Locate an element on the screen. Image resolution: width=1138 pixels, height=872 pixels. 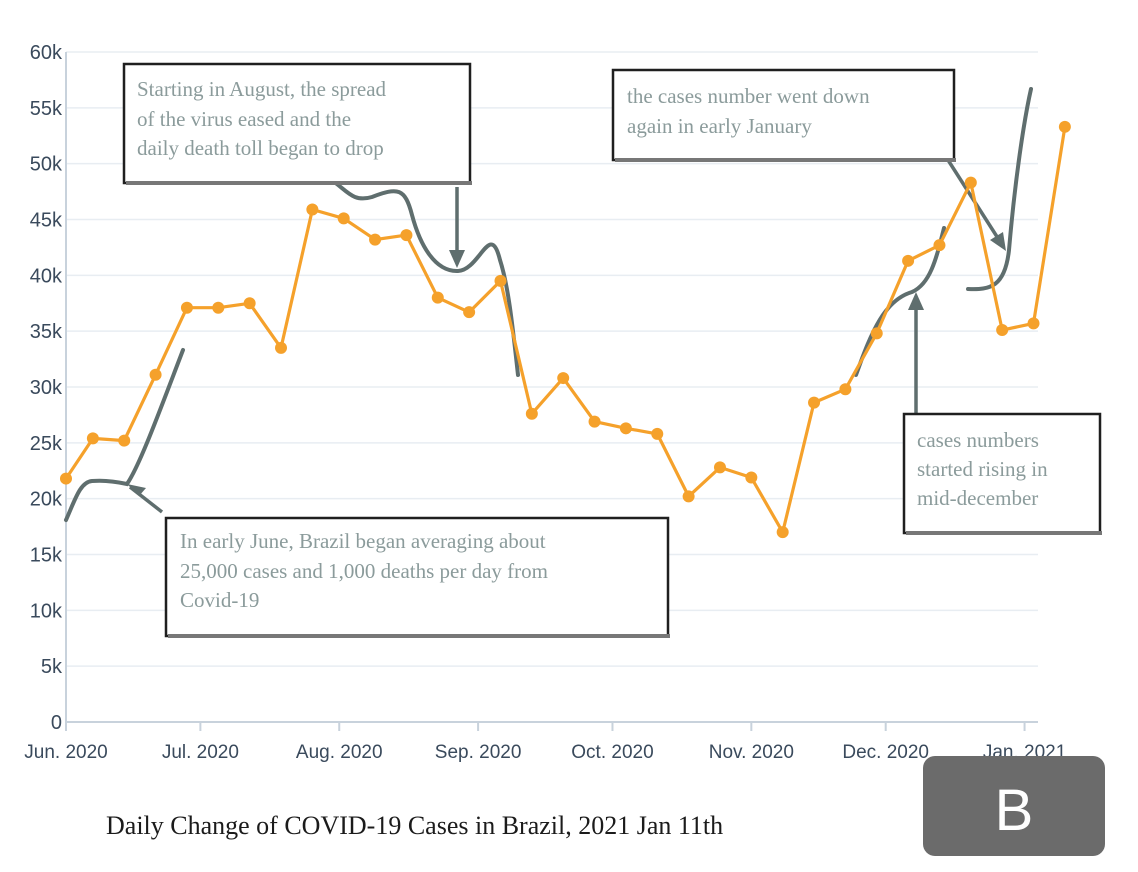
x-tick-label: Jul. 2020 is located at coordinates (200, 752).